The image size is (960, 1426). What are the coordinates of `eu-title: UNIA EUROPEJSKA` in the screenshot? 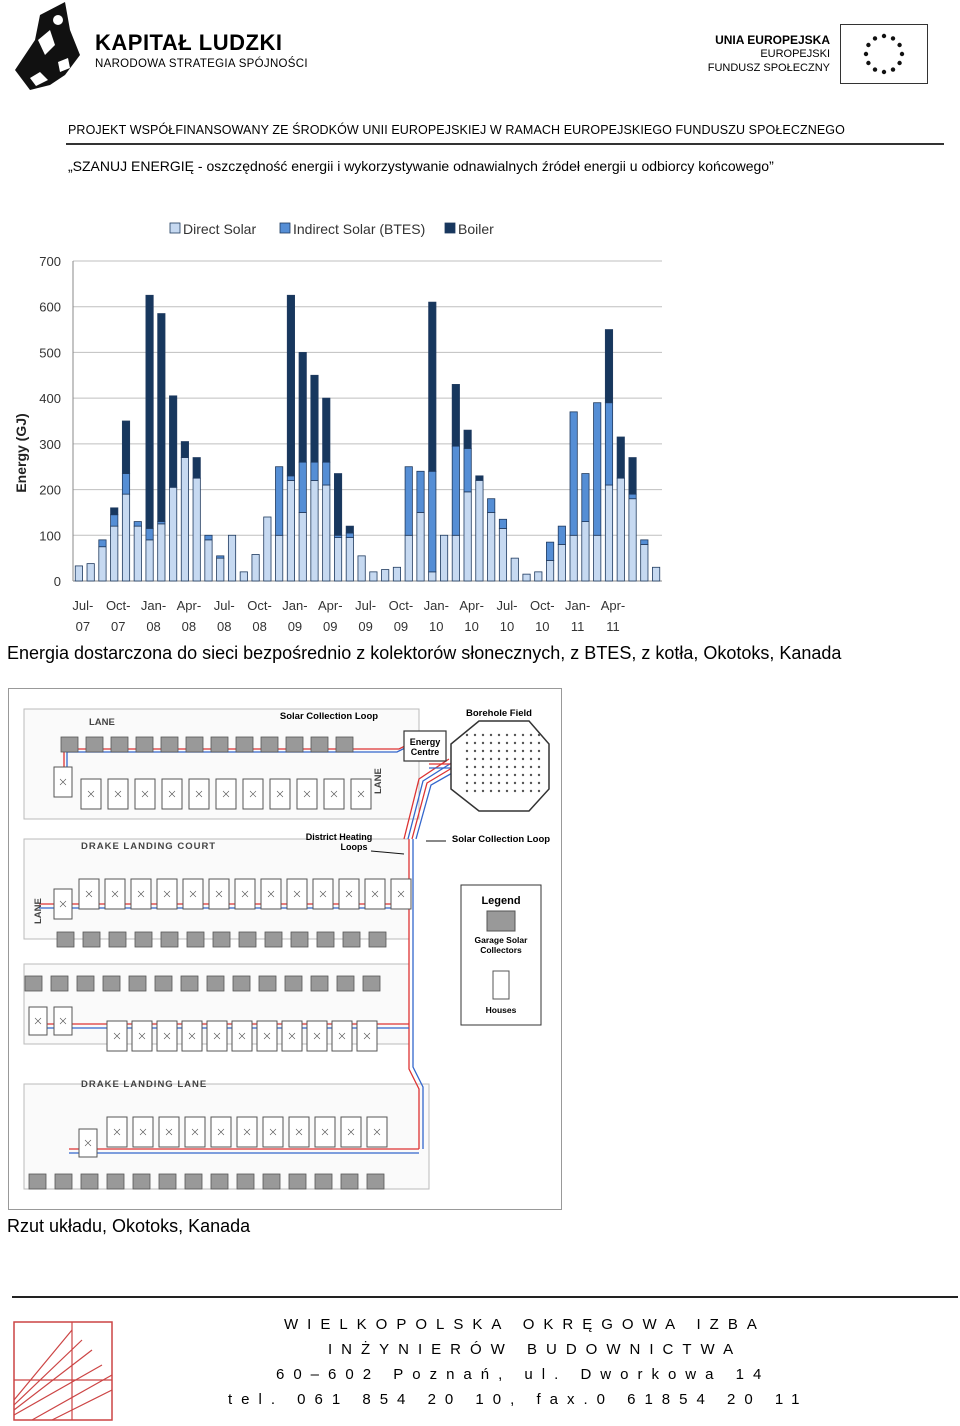 It's located at (772, 40).